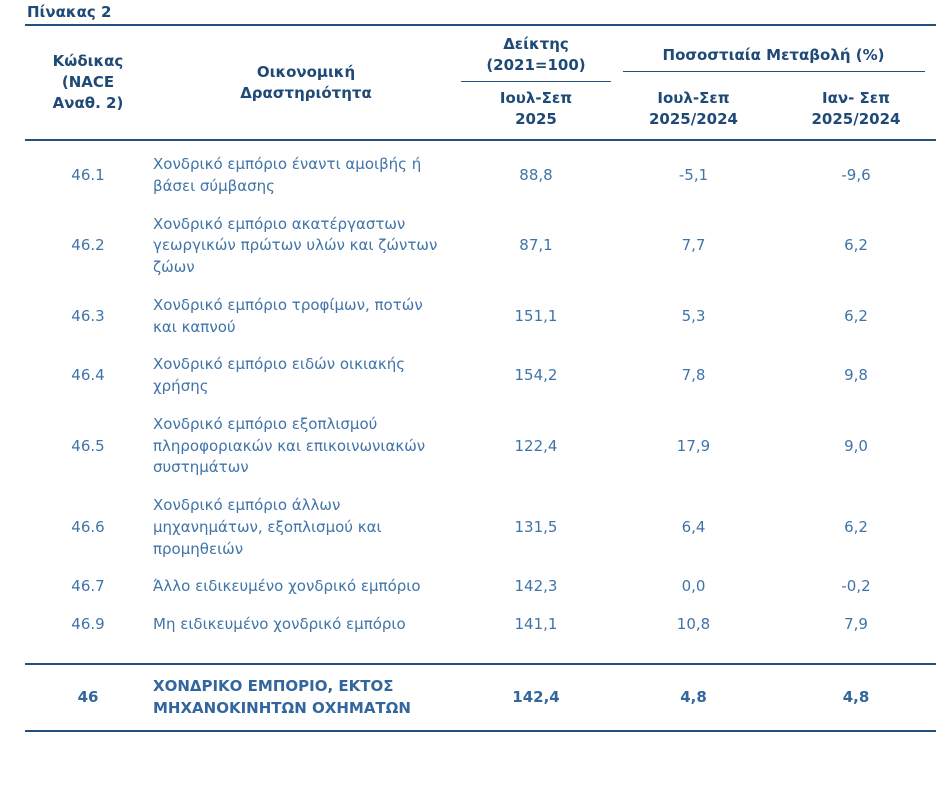 This screenshot has height=797, width=943. I want to click on change-ytd-value: -9,6, so click(856, 174).